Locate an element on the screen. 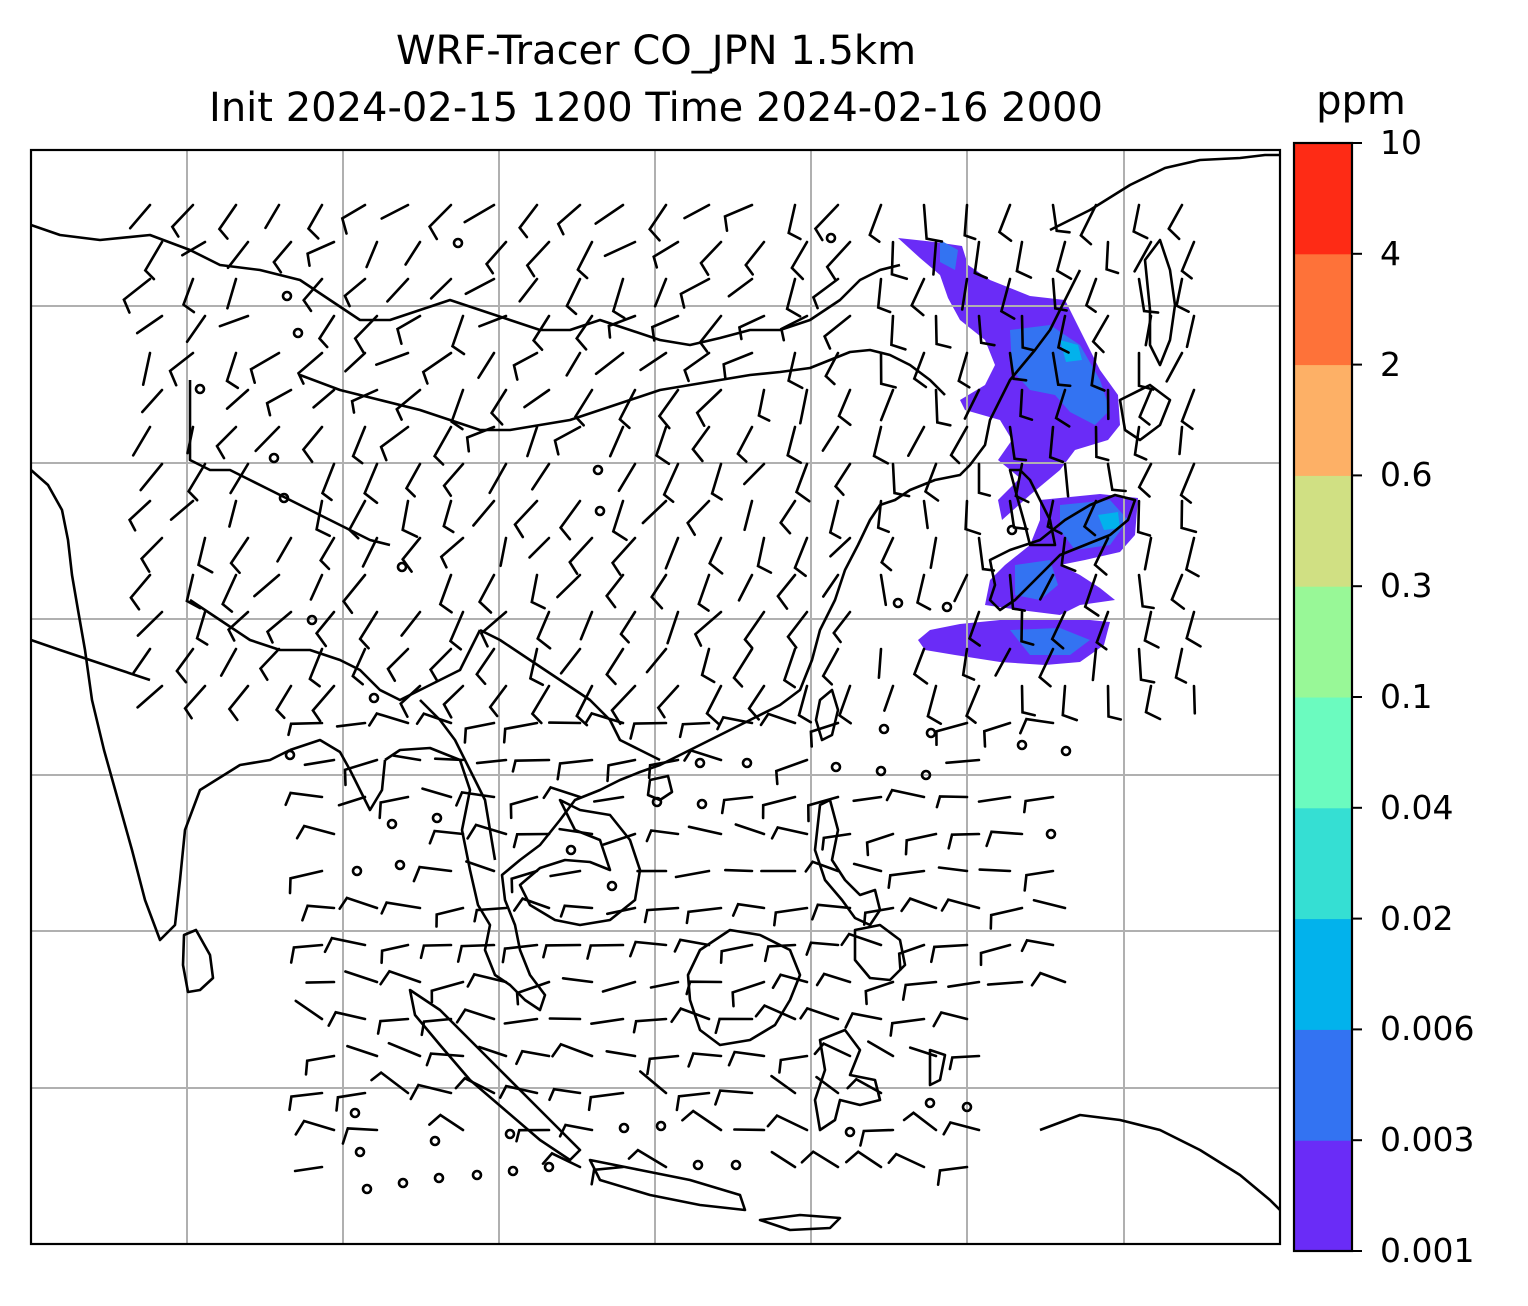 The image size is (1528, 1306). coast-sumatra is located at coordinates (495, 1075).